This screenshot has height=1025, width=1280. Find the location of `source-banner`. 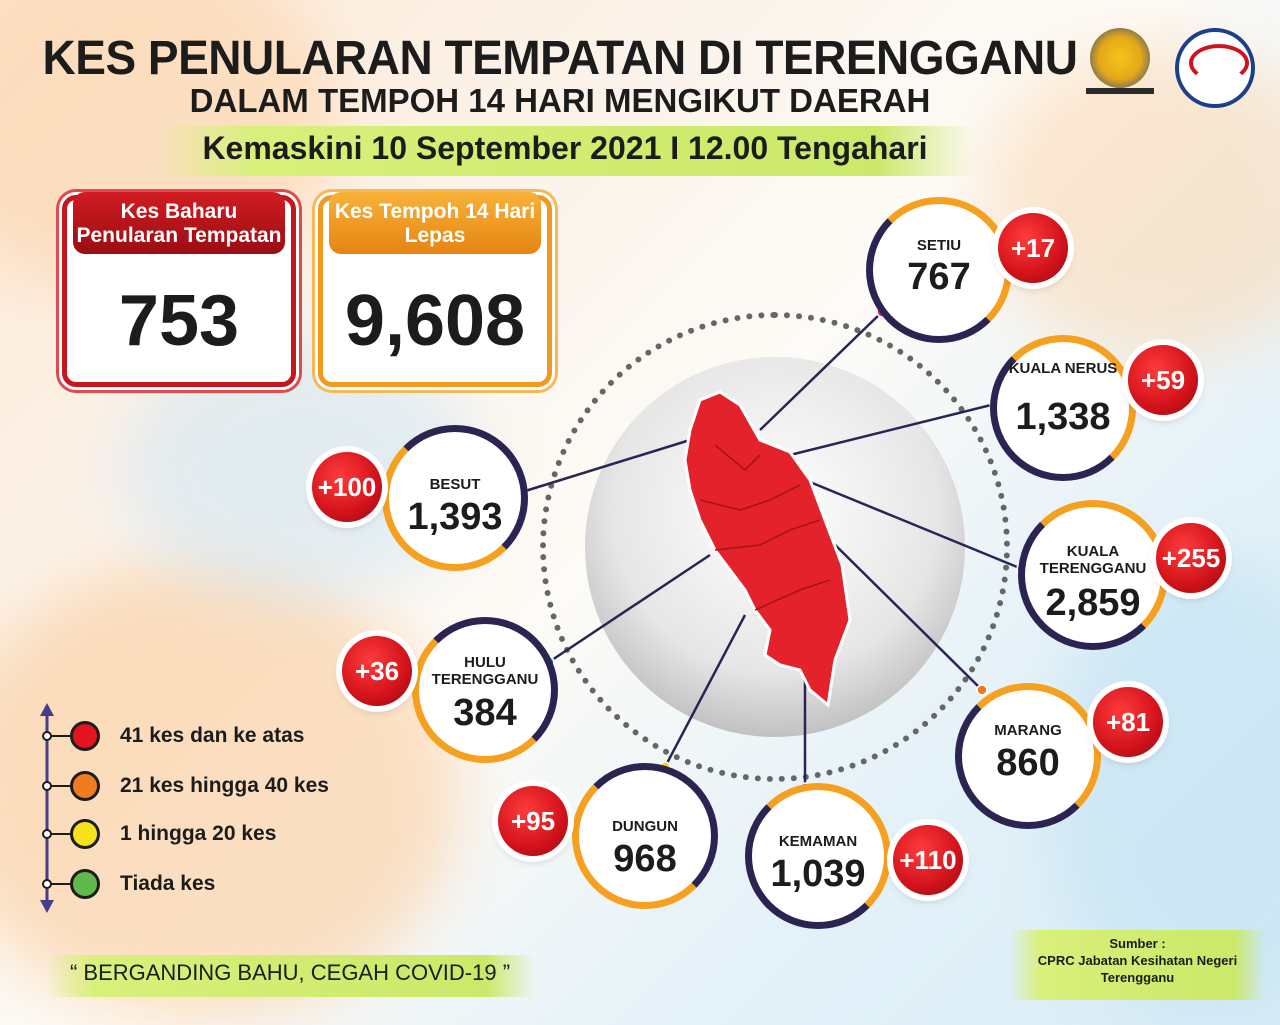

source-banner is located at coordinates (1137, 965).